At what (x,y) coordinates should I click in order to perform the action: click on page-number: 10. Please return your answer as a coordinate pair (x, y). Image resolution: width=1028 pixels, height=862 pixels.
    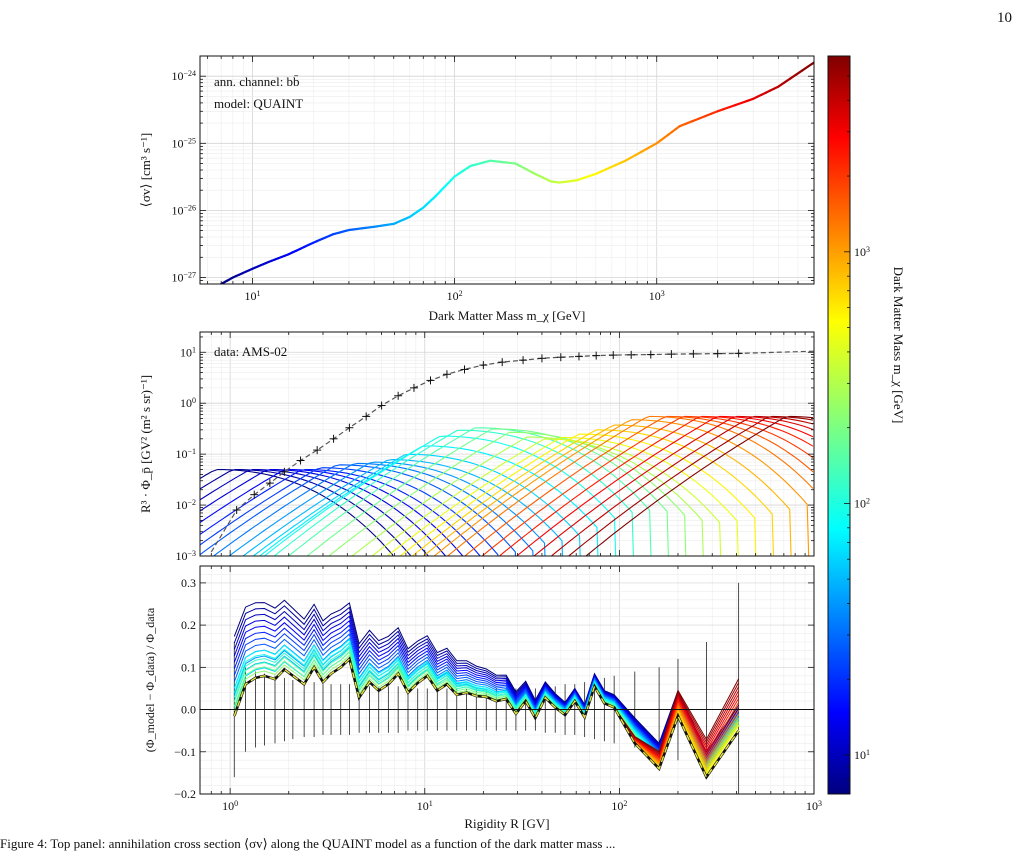
    Looking at the image, I should click on (1004, 18).